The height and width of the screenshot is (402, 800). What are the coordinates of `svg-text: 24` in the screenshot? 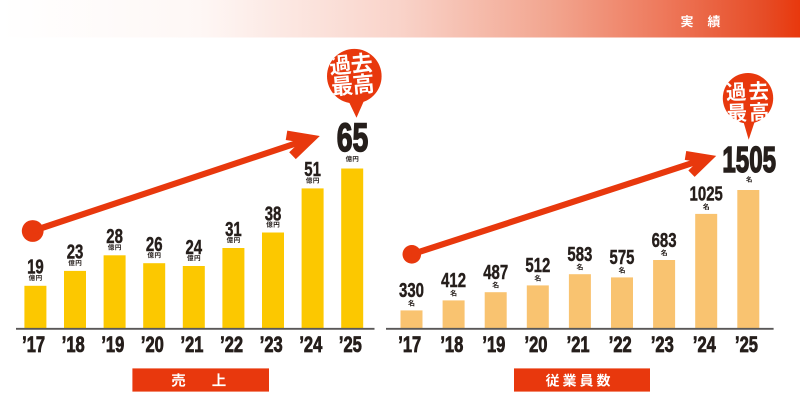 It's located at (193, 247).